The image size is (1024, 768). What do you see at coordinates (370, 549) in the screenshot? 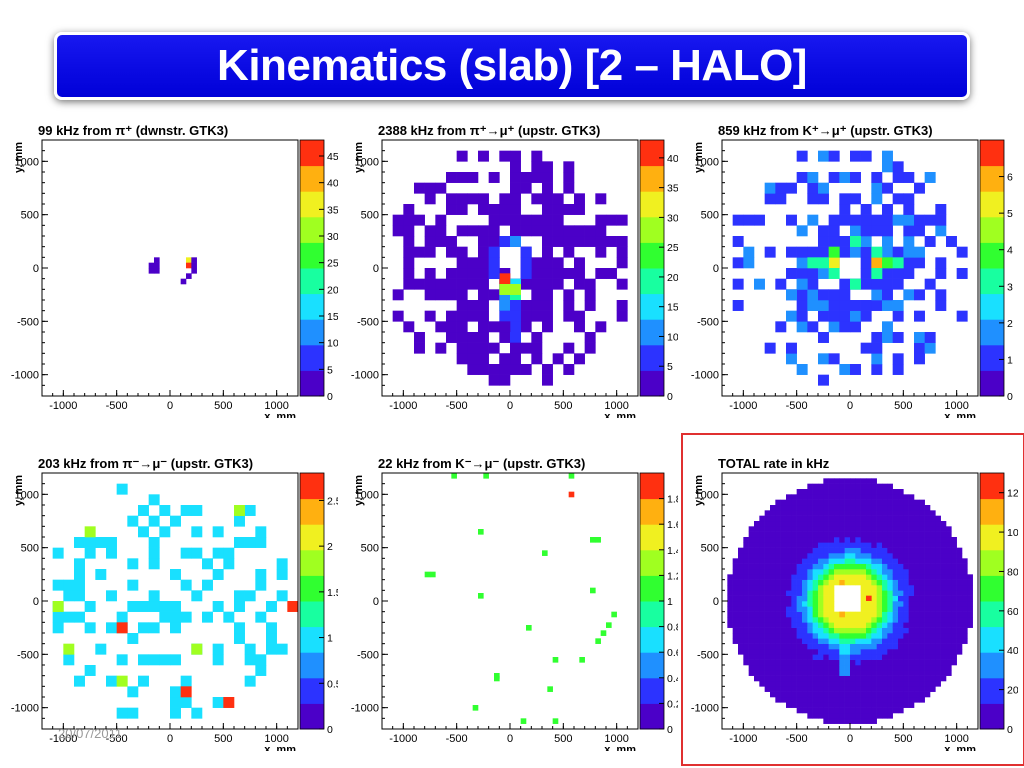
I see `y-tick-label: 500` at bounding box center [370, 549].